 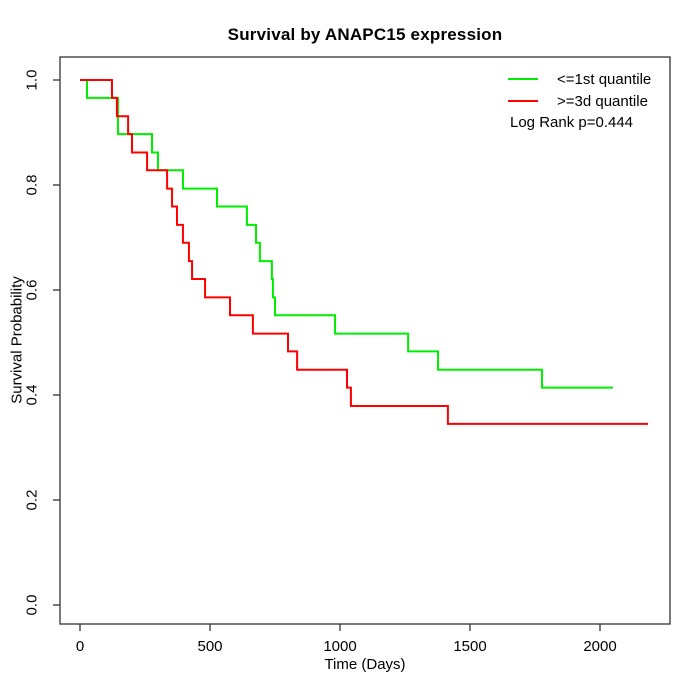 I want to click on y-tick-label: 1.0, so click(x=31, y=80).